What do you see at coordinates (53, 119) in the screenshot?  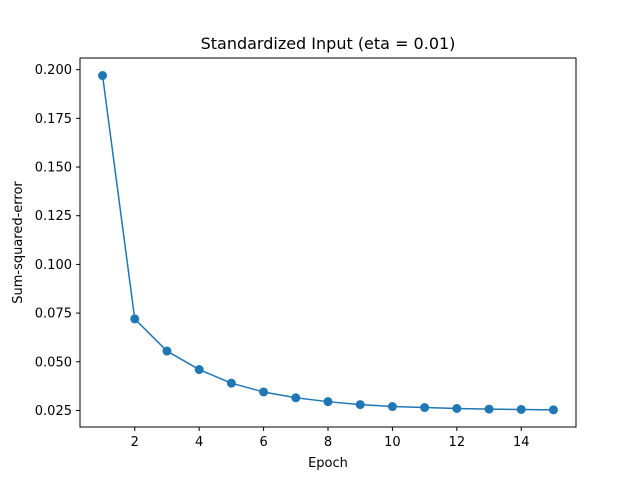 I see `y-tick-label: 0.175` at bounding box center [53, 119].